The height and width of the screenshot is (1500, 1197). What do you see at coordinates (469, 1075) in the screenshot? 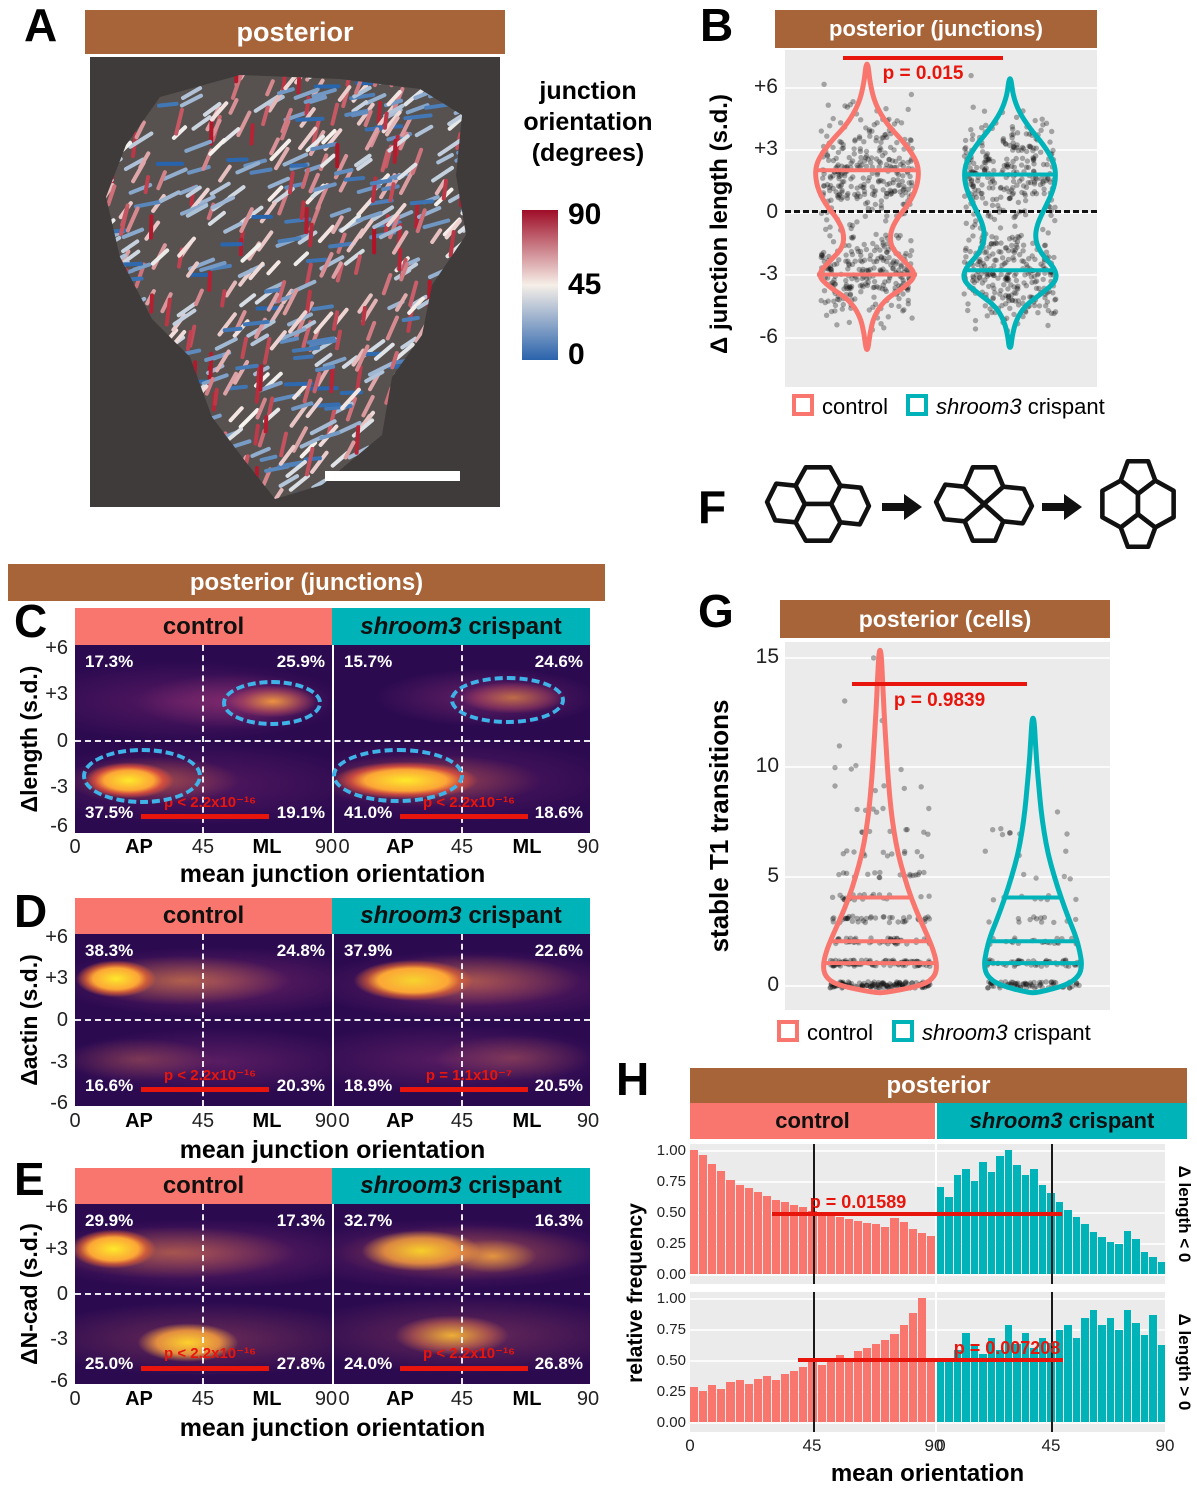
I see `d-pvalue-crispant: p = 1.1x10⁻⁷` at bounding box center [469, 1075].